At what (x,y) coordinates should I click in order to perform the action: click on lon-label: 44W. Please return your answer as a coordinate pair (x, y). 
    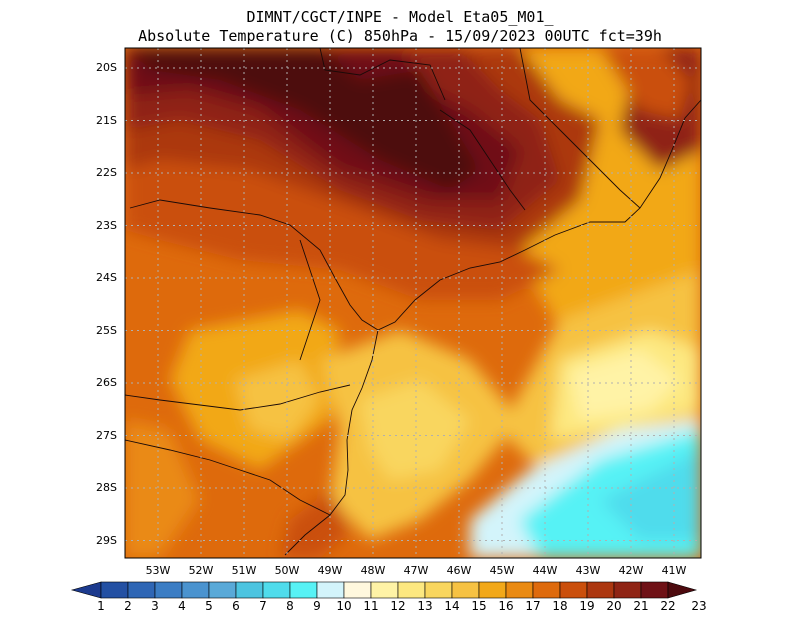
    Looking at the image, I should click on (545, 570).